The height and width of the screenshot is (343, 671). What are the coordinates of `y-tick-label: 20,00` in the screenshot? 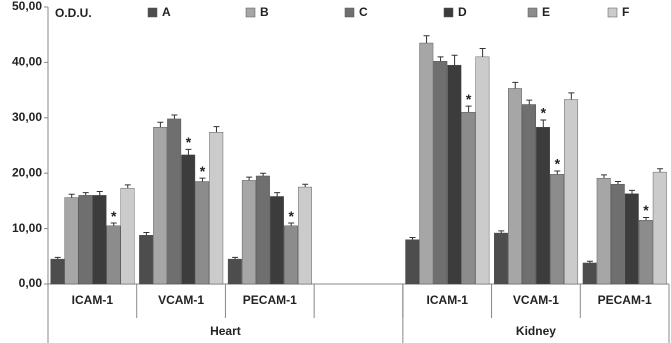 It's located at (27, 172).